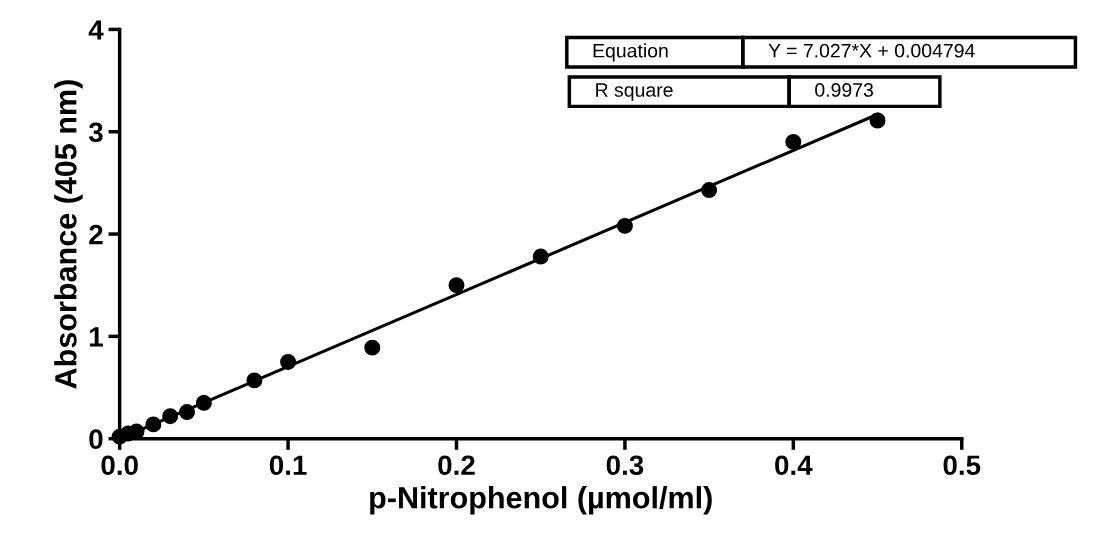 This screenshot has height=535, width=1108. I want to click on y-tick-label: 4, so click(96, 30).